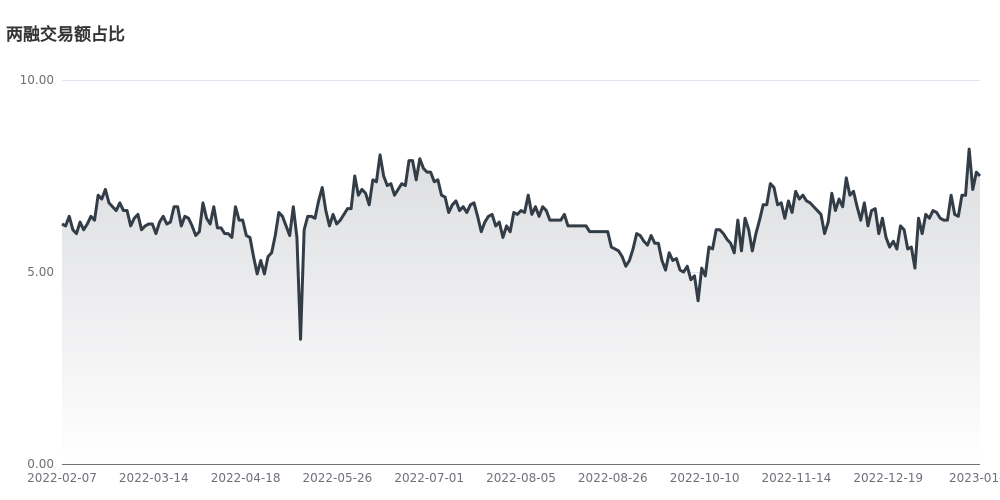 The width and height of the screenshot is (1000, 500). What do you see at coordinates (62, 478) in the screenshot?
I see `x-tick-label: 2022-02-07` at bounding box center [62, 478].